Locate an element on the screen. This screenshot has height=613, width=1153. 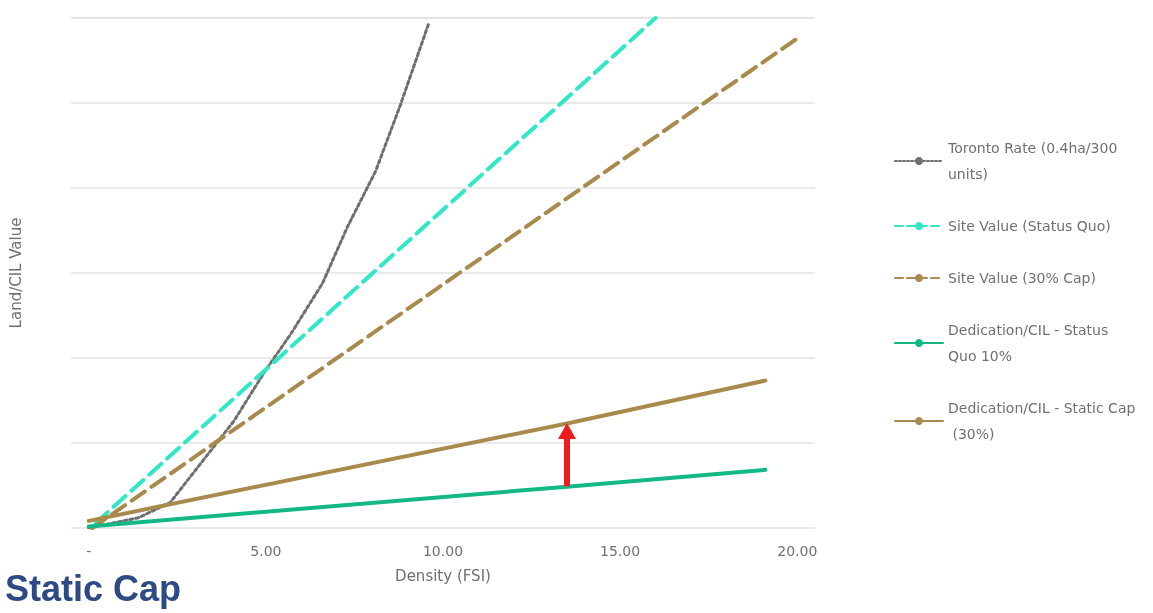
x-axis-title: Density (FSI) is located at coordinates (443, 575).